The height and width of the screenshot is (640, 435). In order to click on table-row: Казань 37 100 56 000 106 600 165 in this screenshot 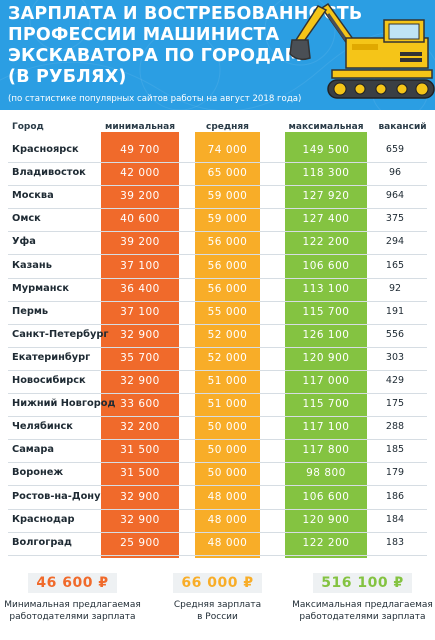, I will do `click(217, 267)`.